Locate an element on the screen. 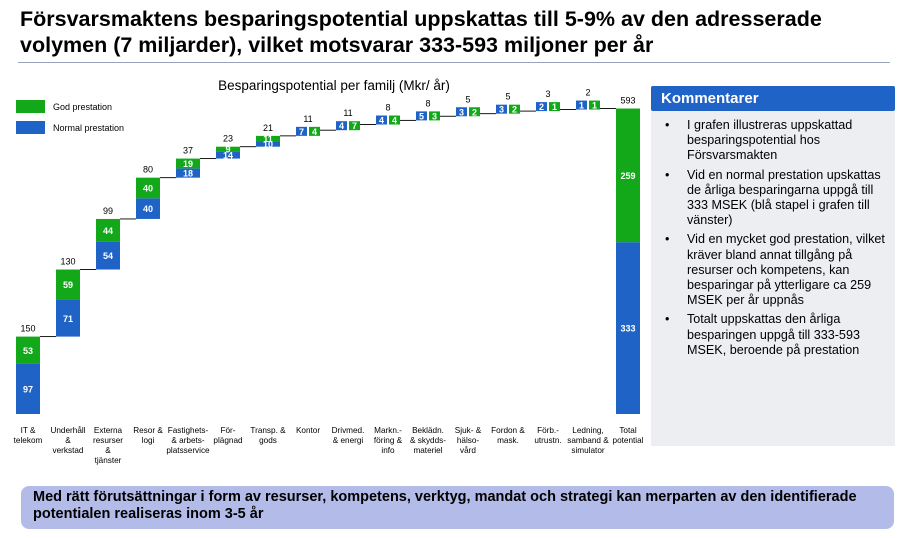  category-label: Sjuk- & hälso-vård is located at coordinates (468, 440).